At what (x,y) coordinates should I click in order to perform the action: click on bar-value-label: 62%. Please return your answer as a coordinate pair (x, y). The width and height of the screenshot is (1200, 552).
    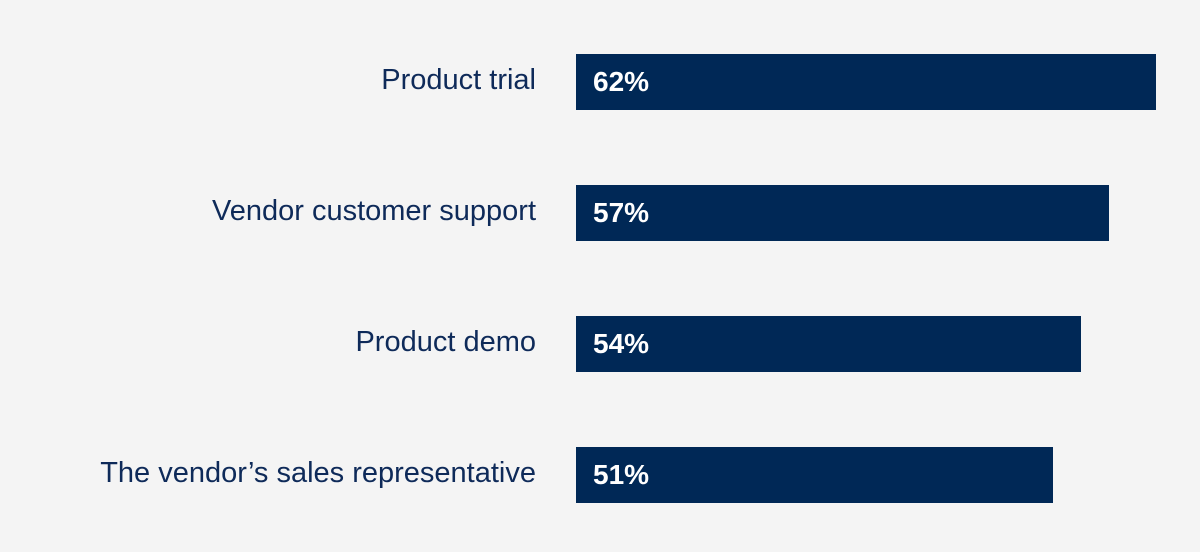
    Looking at the image, I should click on (621, 81).